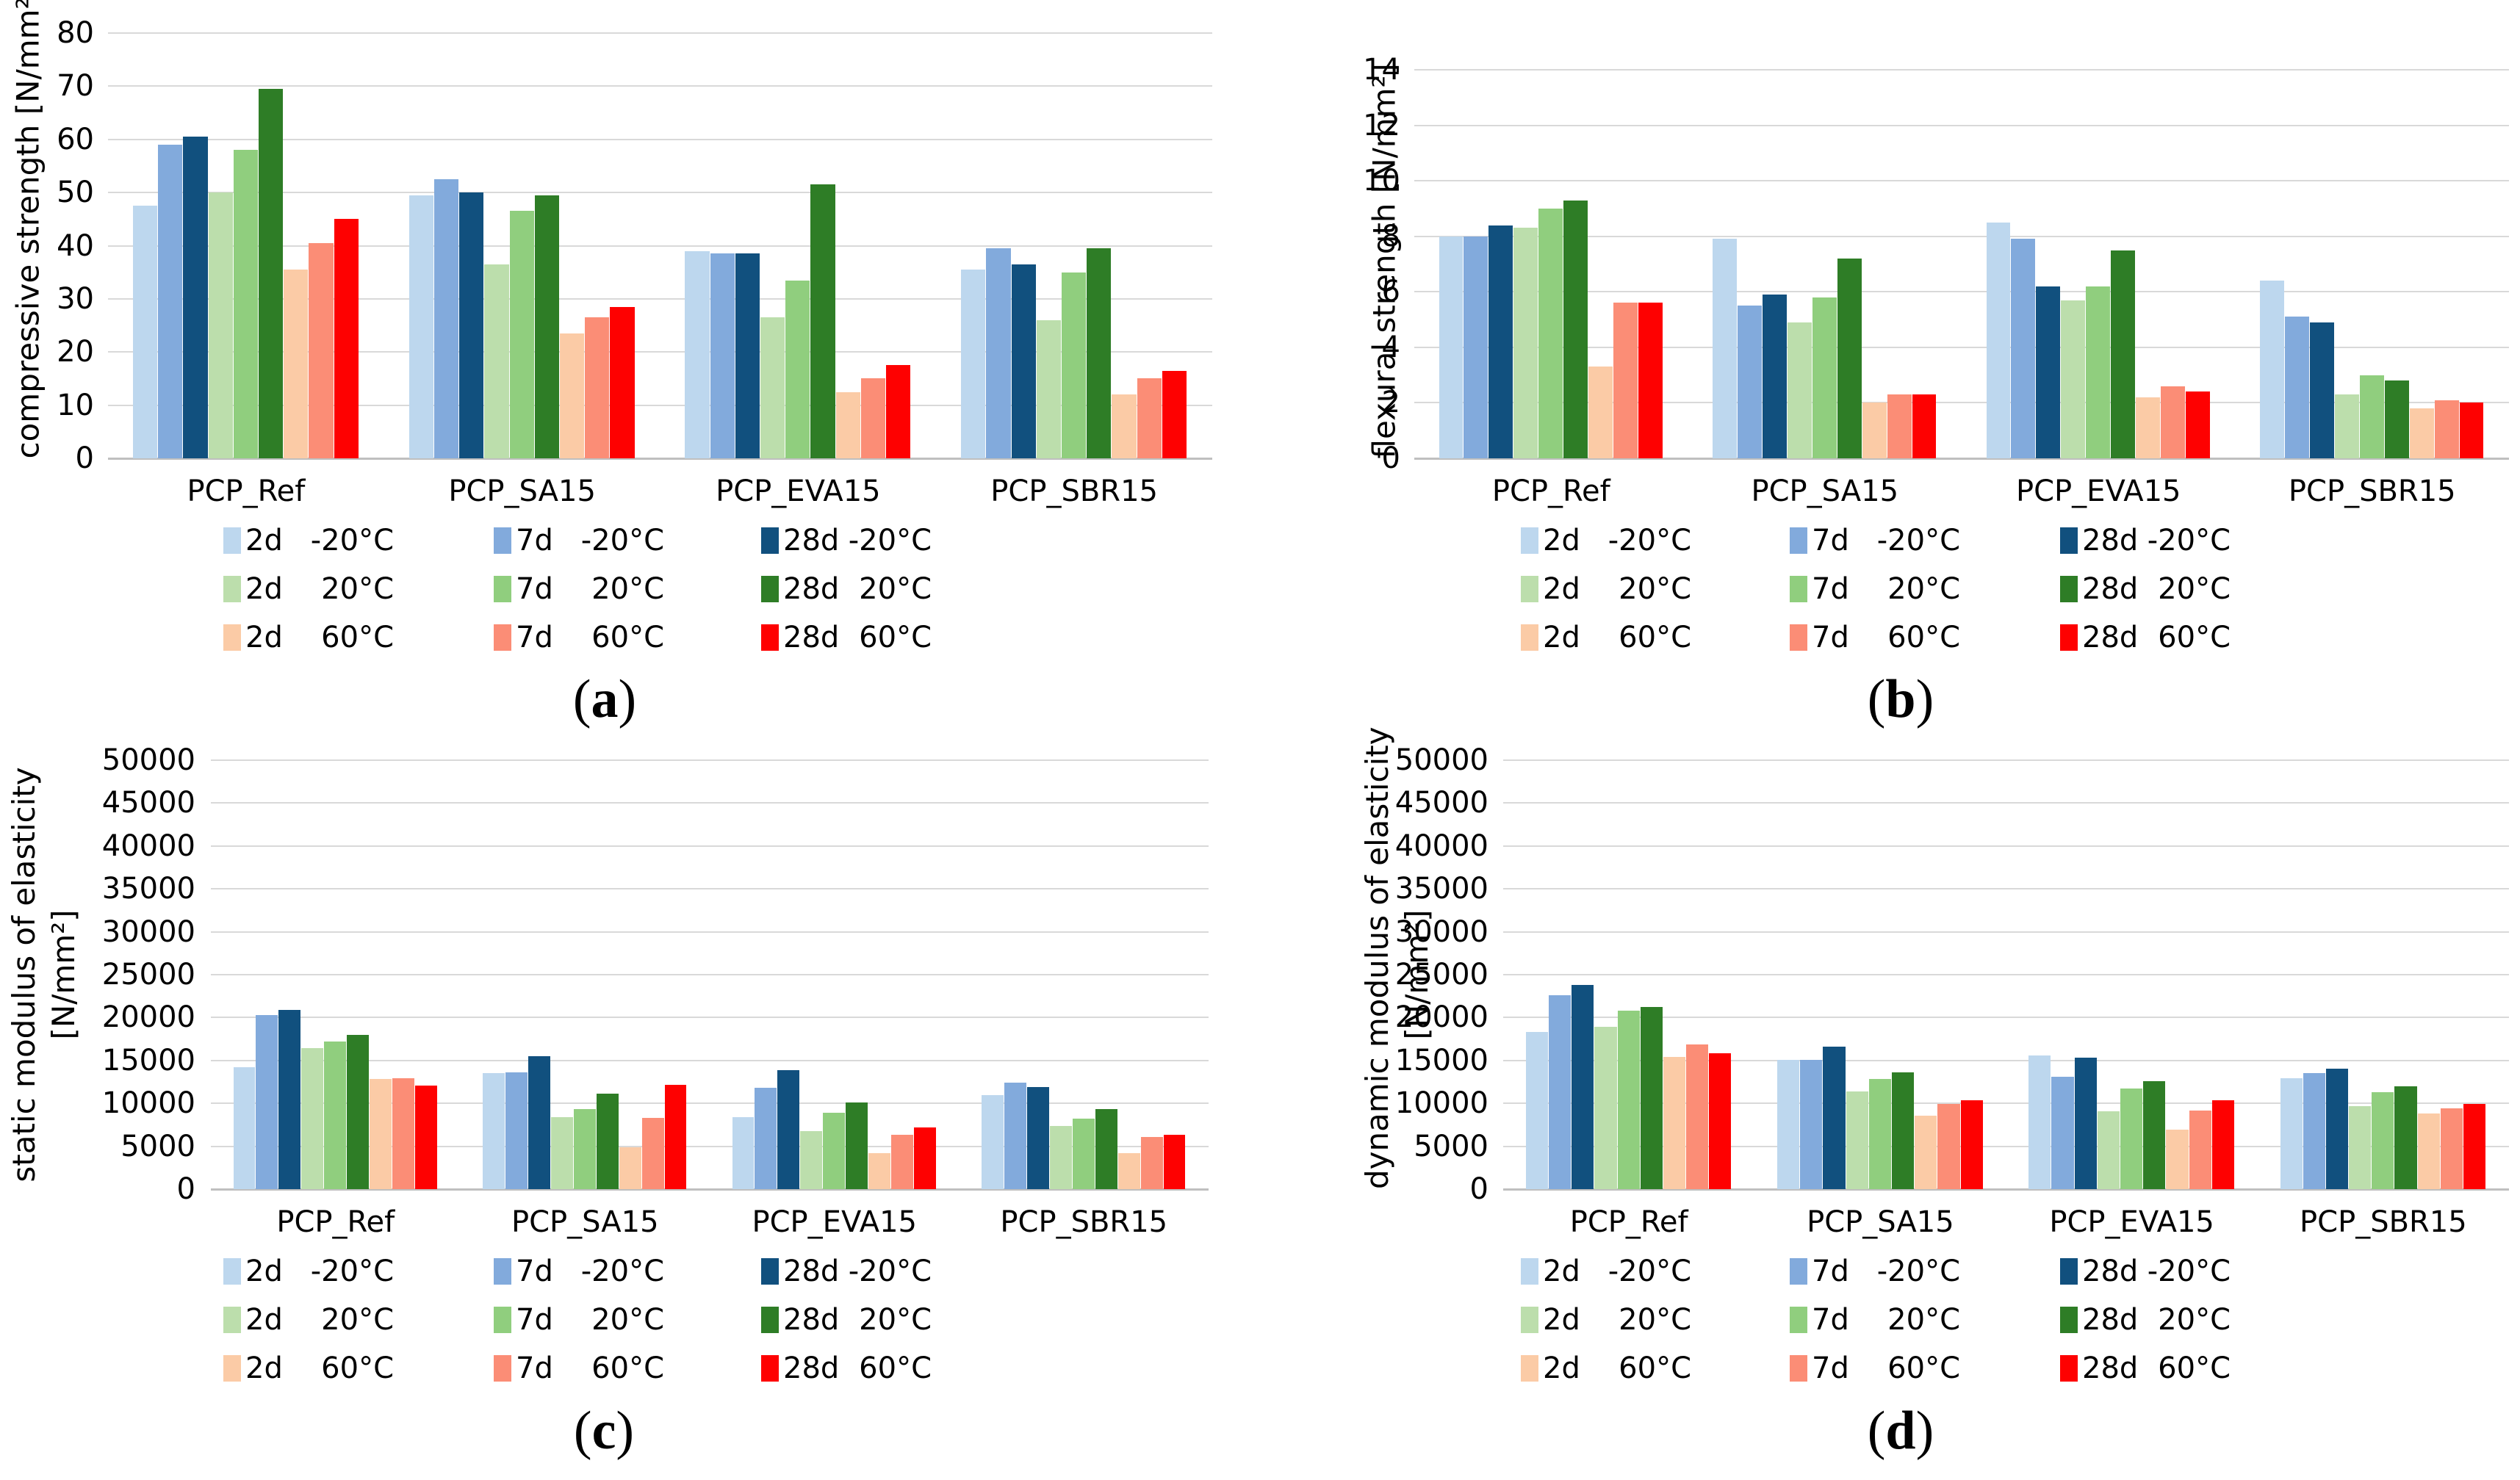 The image size is (2520, 1480). Describe the element at coordinates (597, 387) in the screenshot. I see `bar-PCP_SA15-7d-60C` at that location.